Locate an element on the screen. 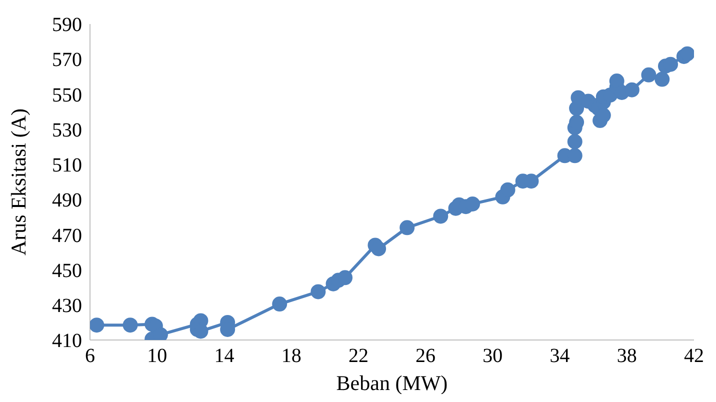 Image resolution: width=716 pixels, height=402 pixels. y-tick-label: 510 is located at coordinates (67, 165).